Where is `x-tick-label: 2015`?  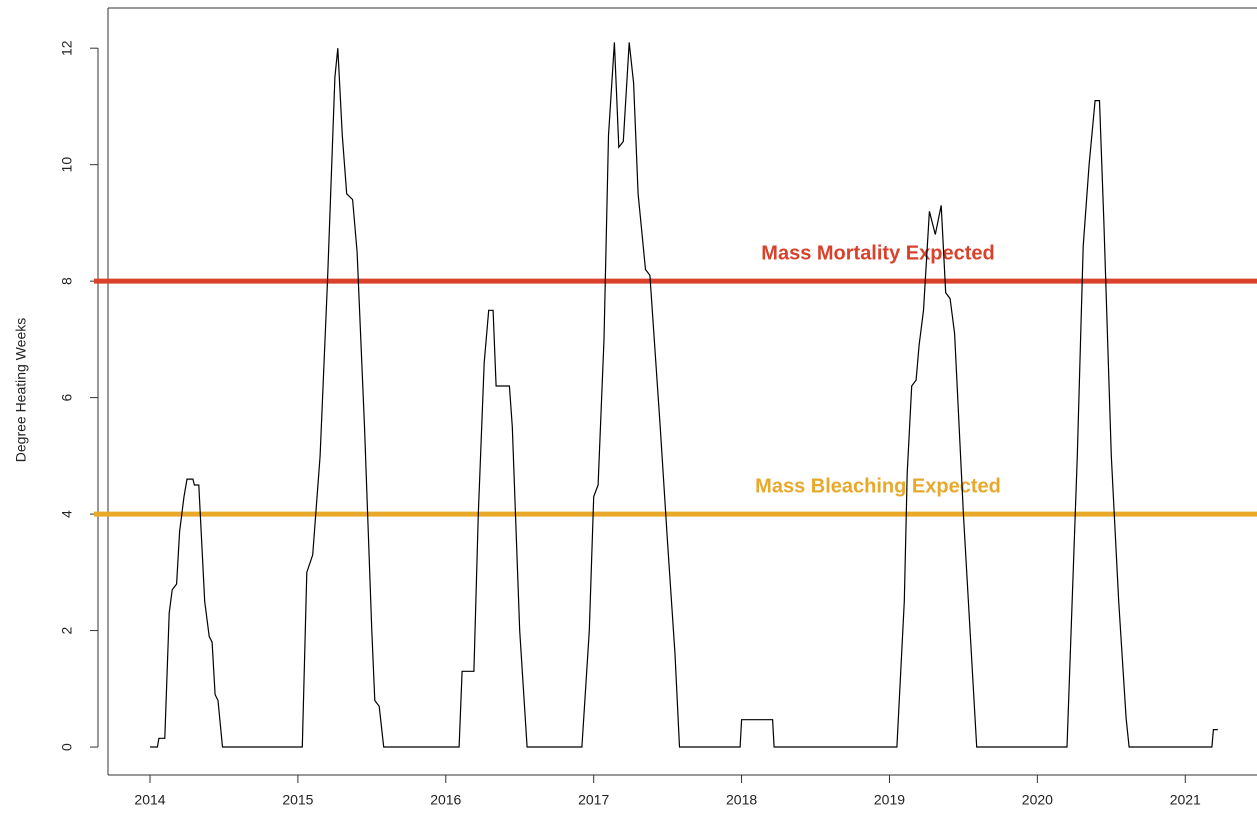 x-tick-label: 2015 is located at coordinates (297, 800).